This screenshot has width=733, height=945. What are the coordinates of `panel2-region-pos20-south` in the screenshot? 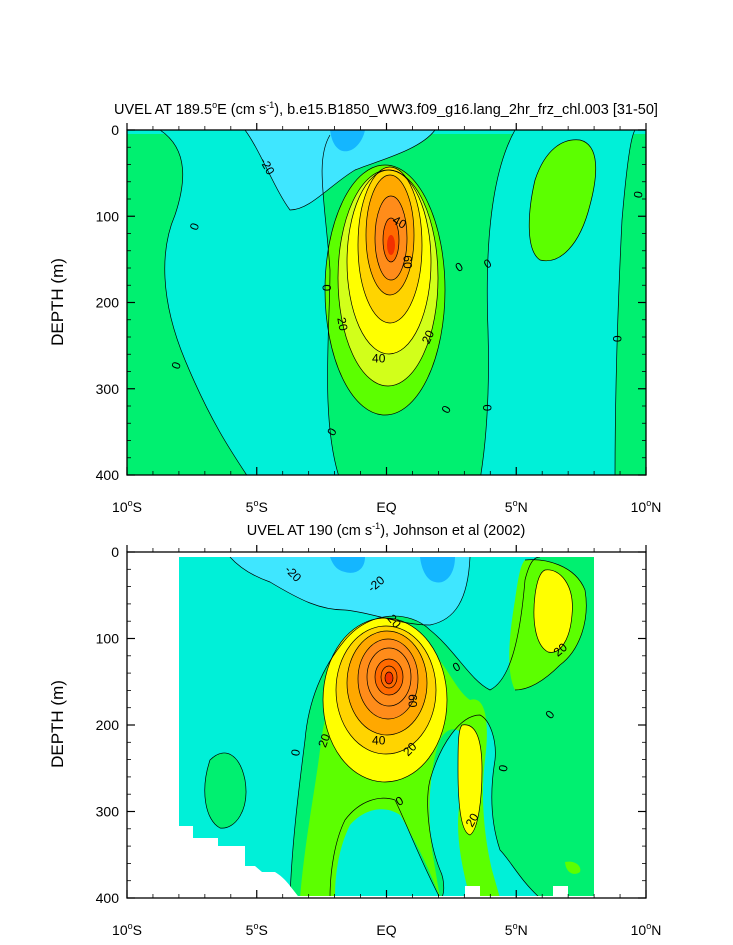 It's located at (470, 779).